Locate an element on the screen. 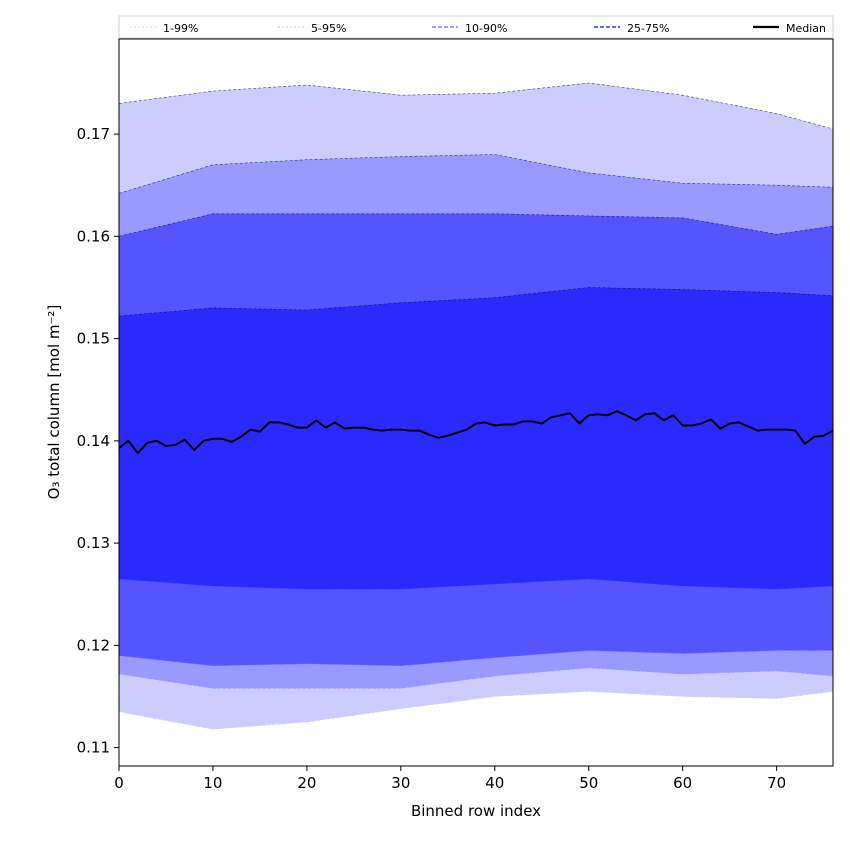 The height and width of the screenshot is (850, 850). y-axis-ticks: 0.11 0.12 0.13 0.14 0.15 0.16 0.17 is located at coordinates (98, 441).